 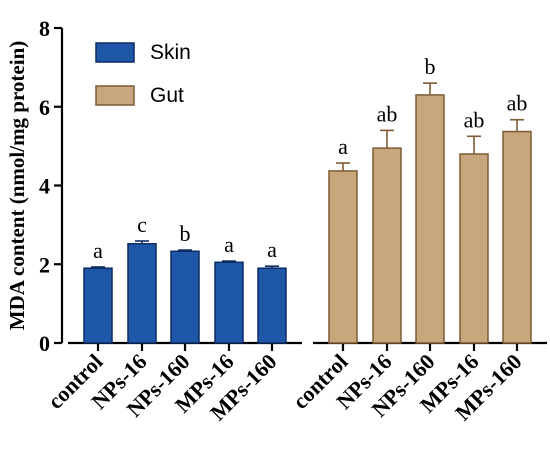 I want to click on y-tick-label: 0, so click(x=44, y=343).